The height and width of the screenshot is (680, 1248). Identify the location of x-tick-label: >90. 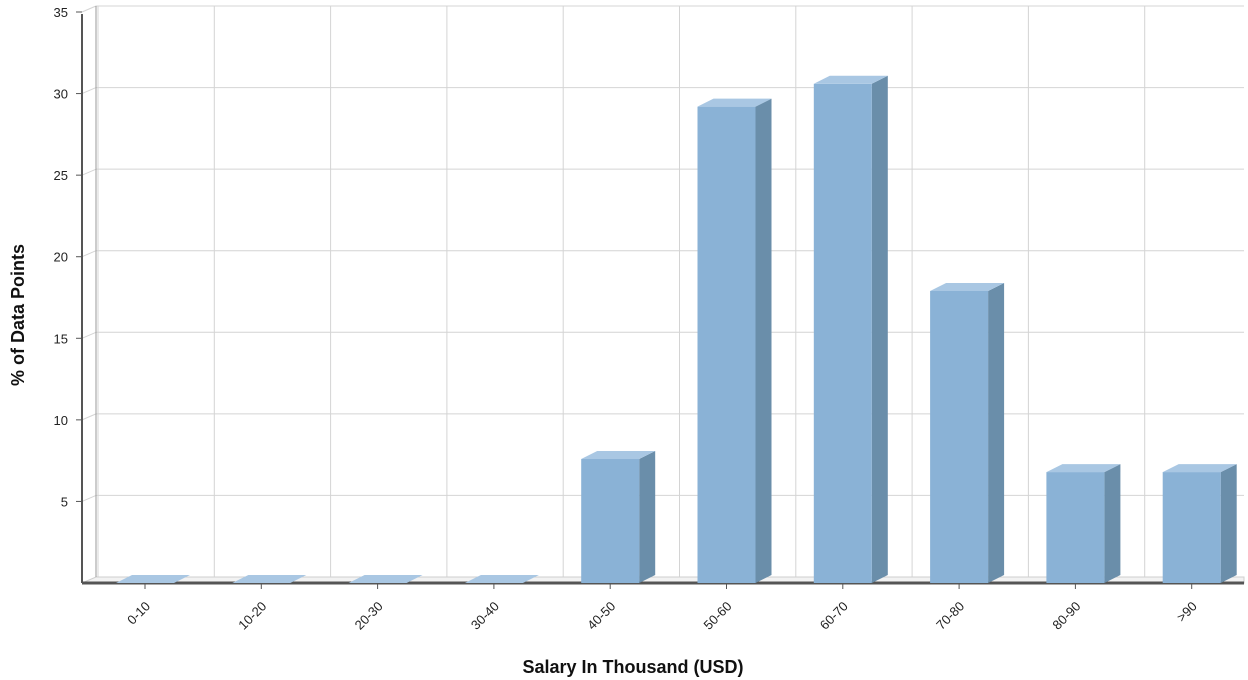
(1187, 612).